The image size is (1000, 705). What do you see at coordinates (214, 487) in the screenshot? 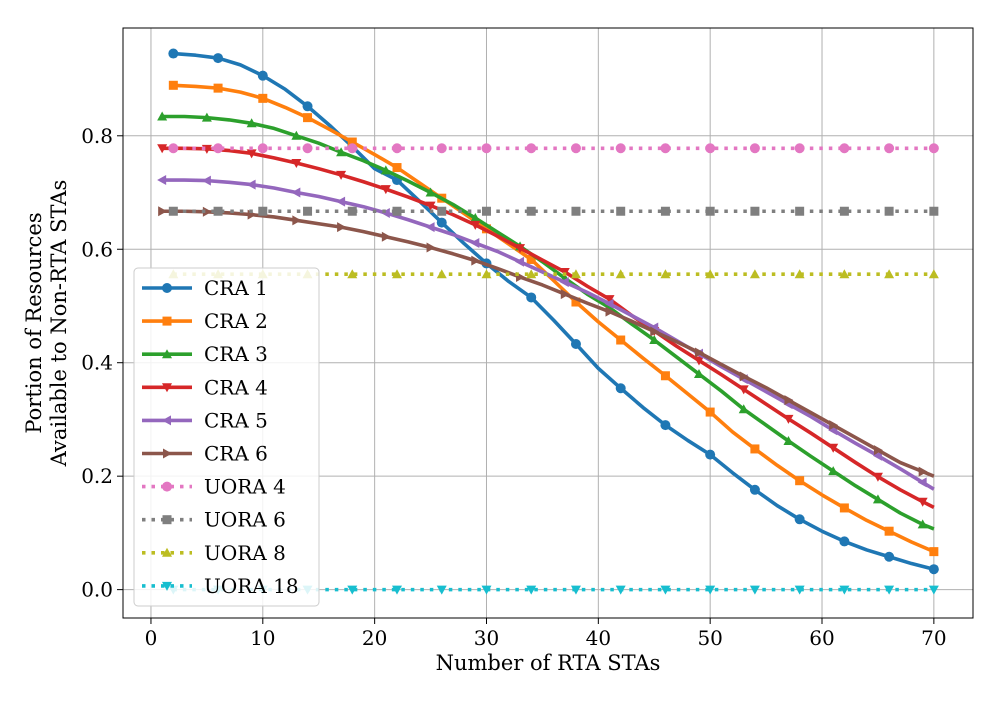
I see `legend-item-uora-4: UORA 4` at bounding box center [214, 487].